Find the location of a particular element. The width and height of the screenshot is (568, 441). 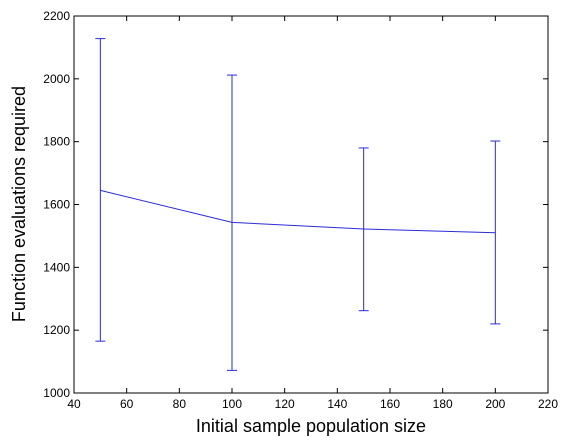

x-axis-label: Initial sample population size is located at coordinates (311, 426).